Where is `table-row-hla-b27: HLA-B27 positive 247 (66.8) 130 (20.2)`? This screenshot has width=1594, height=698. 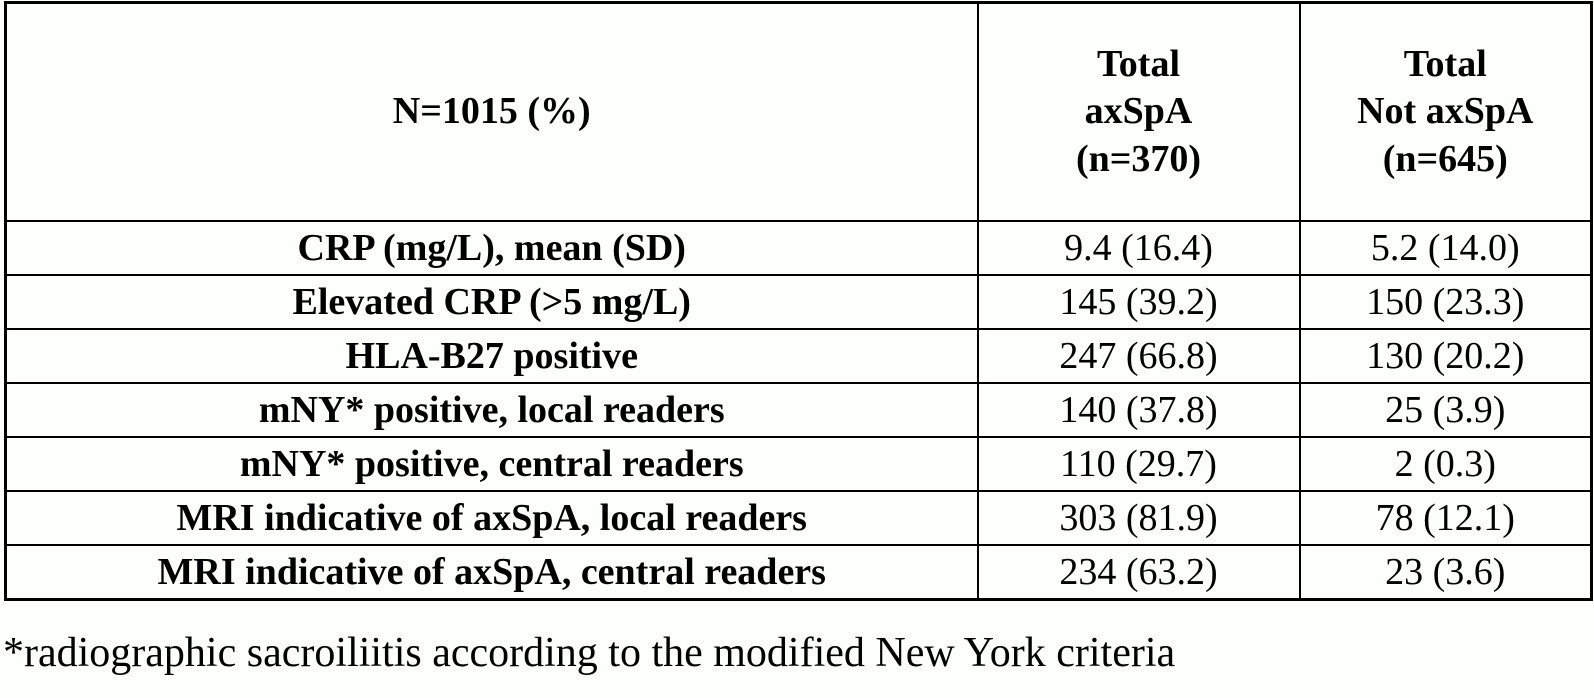 table-row-hla-b27: HLA-B27 positive 247 (66.8) 130 (20.2) is located at coordinates (798, 356).